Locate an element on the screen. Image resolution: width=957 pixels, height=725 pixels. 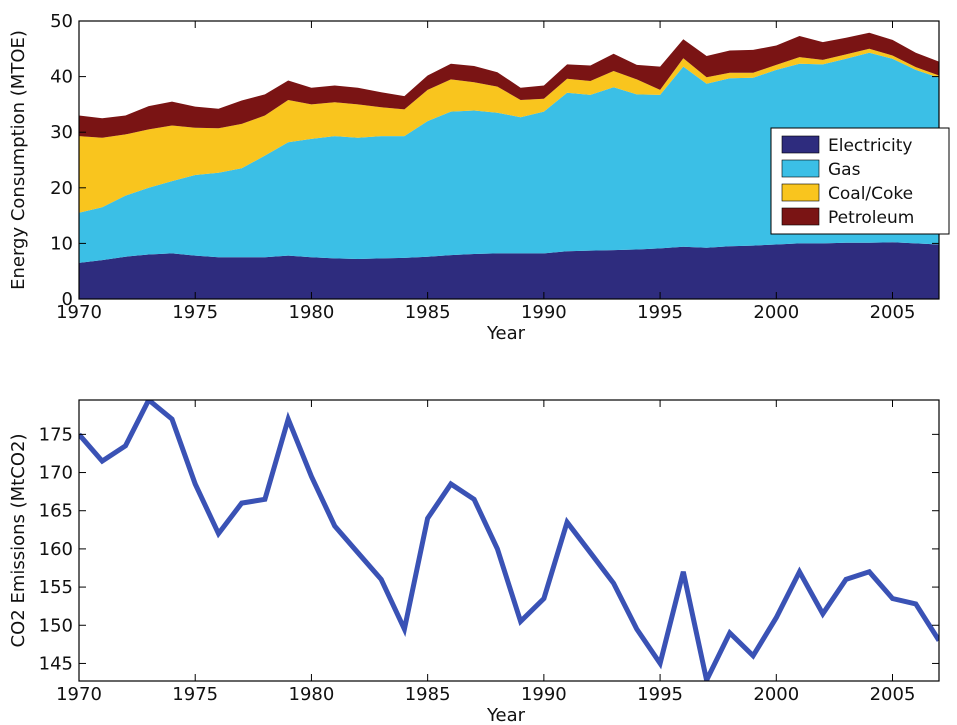
y-tick-label: 40 is located at coordinates (61, 77).